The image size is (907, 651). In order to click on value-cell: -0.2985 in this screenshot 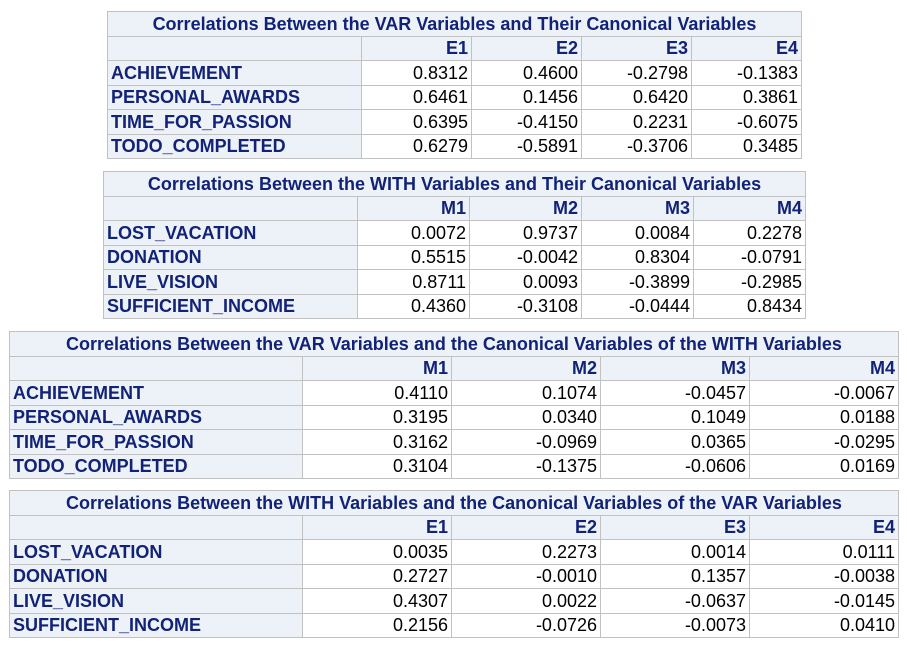, I will do `click(749, 282)`.